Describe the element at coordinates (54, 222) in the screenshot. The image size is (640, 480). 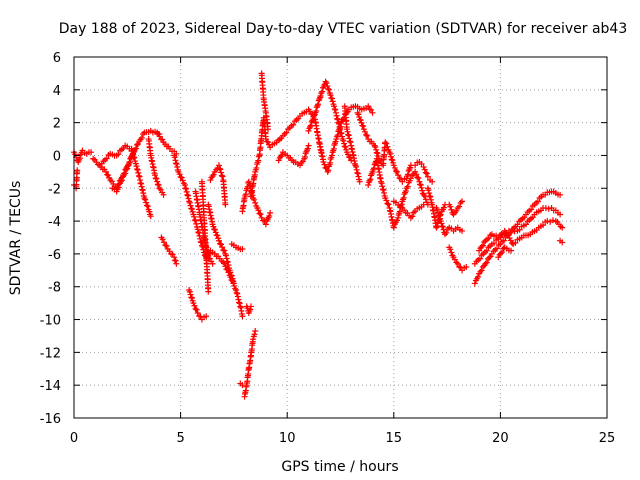
I see `y-tick-label: -4` at that location.